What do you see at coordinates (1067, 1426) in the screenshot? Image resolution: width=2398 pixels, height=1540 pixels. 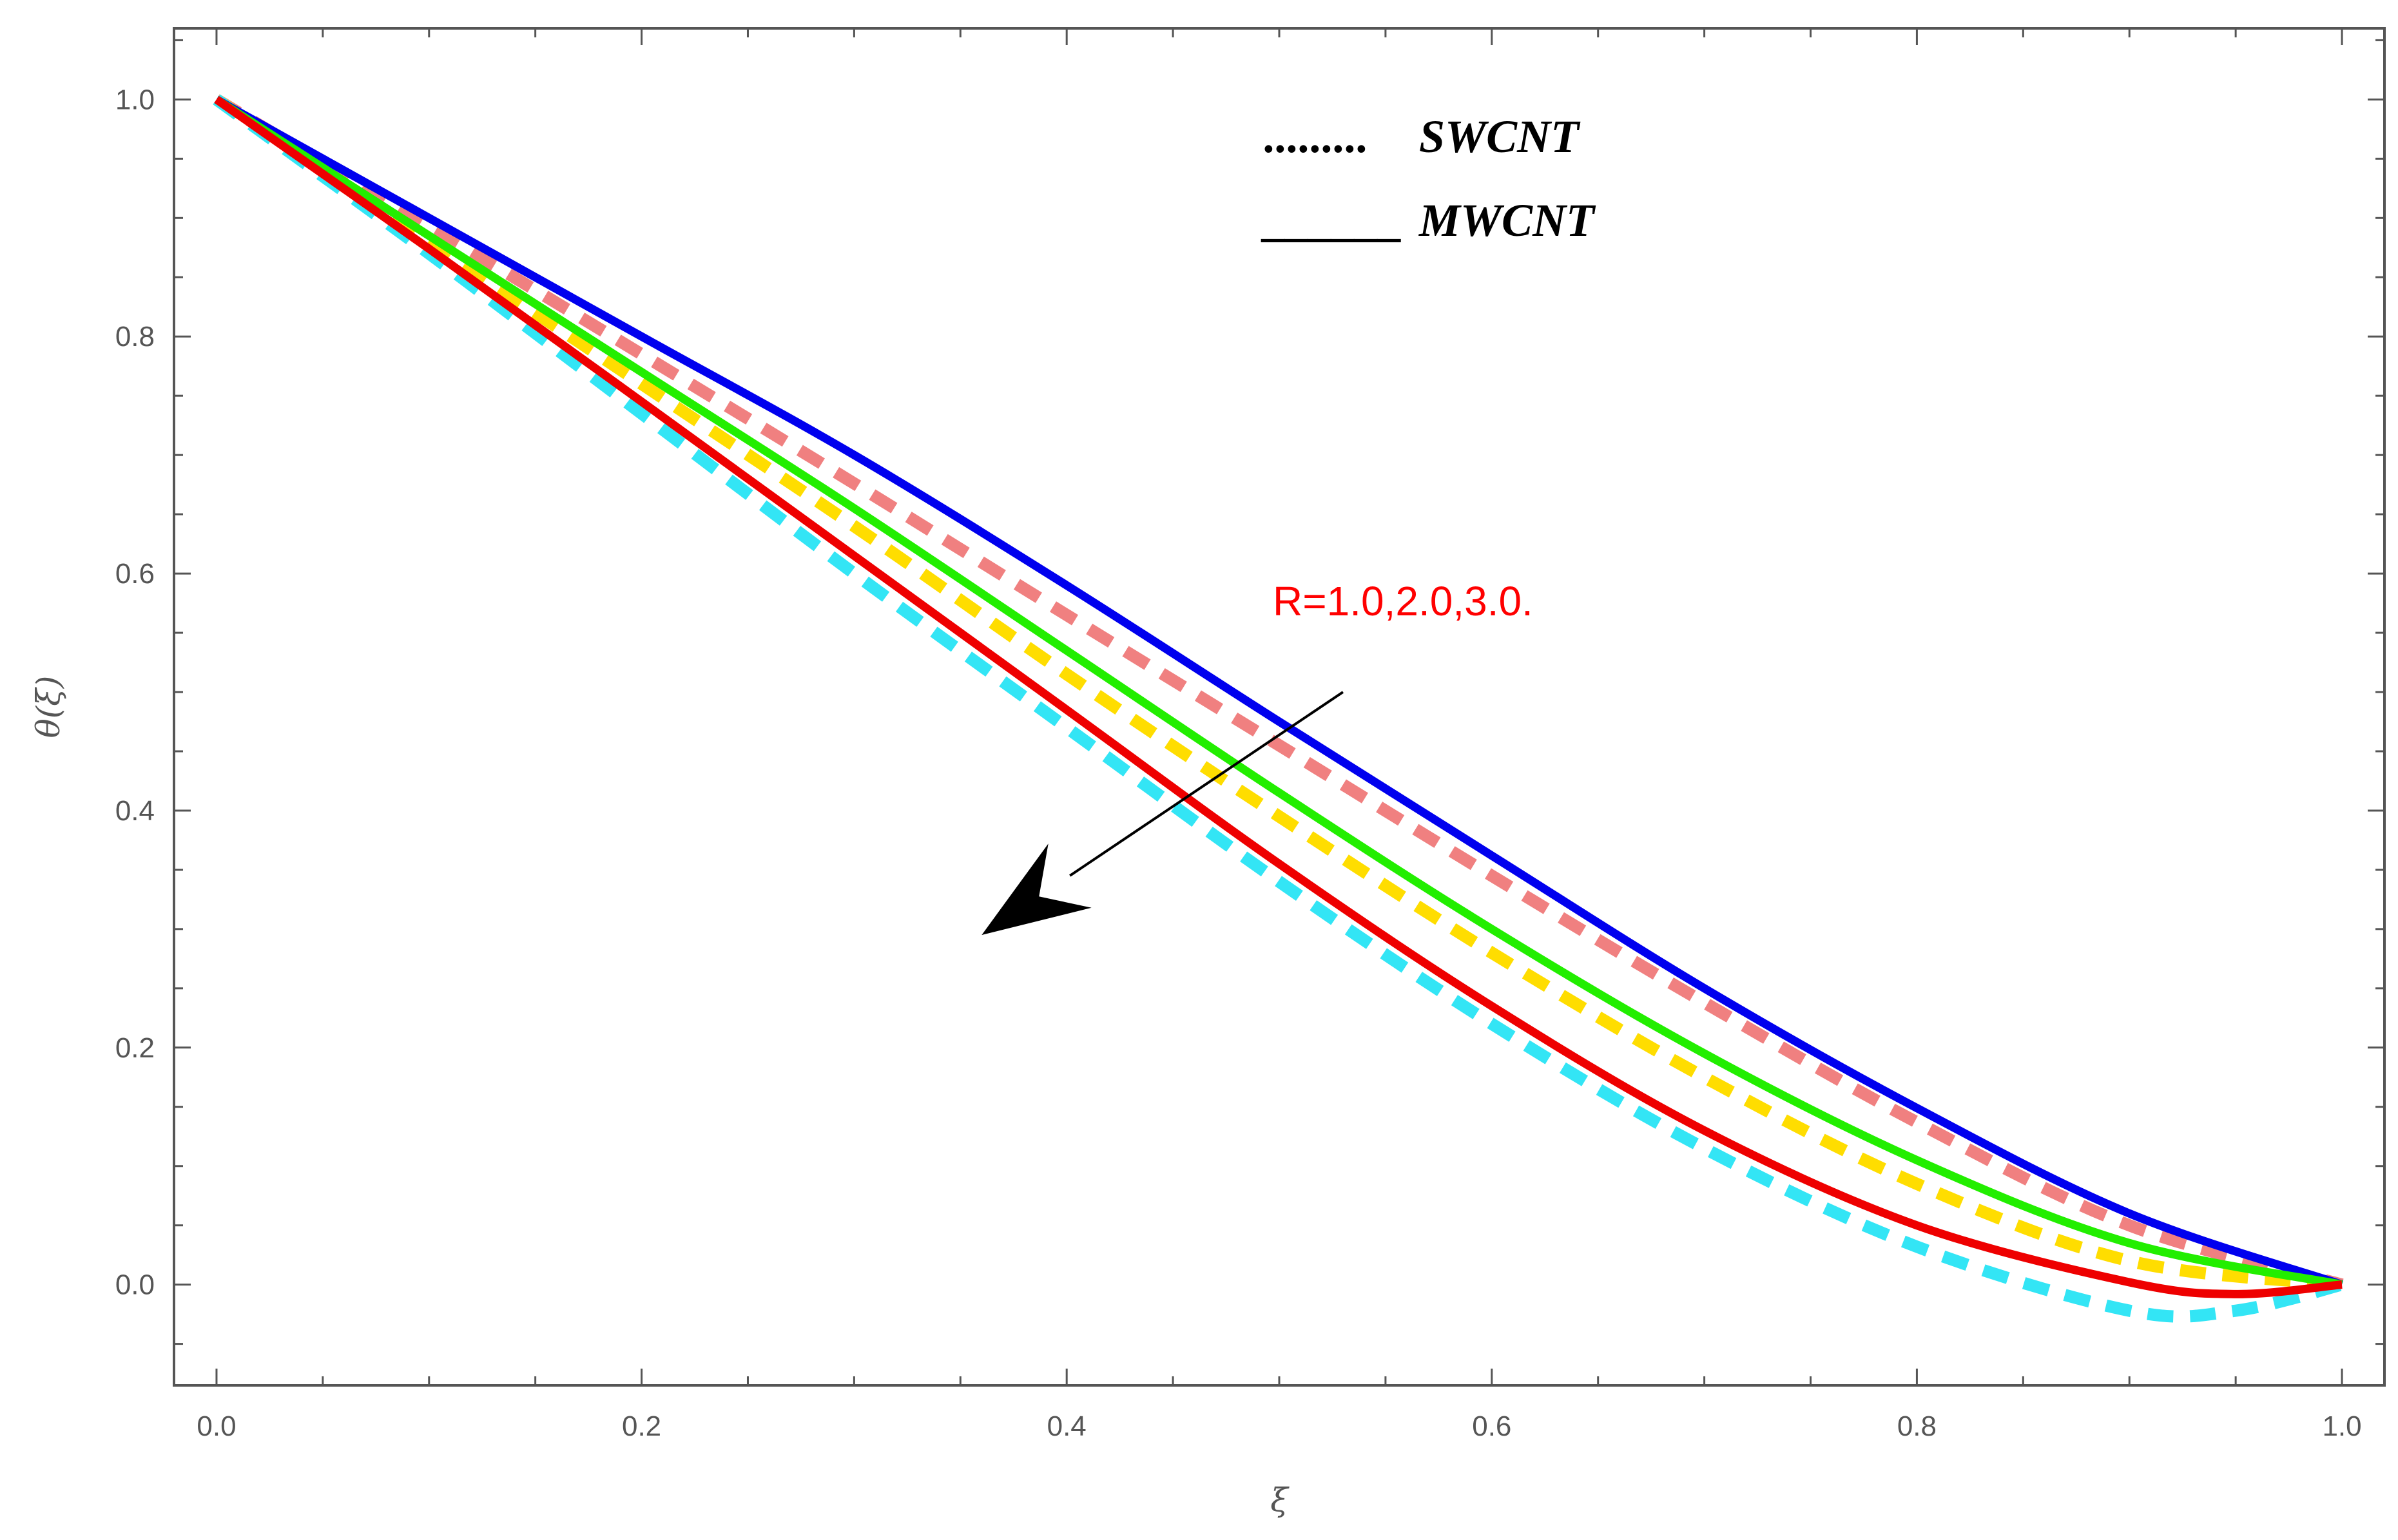 I see `x-tick-label: 0.4` at bounding box center [1067, 1426].